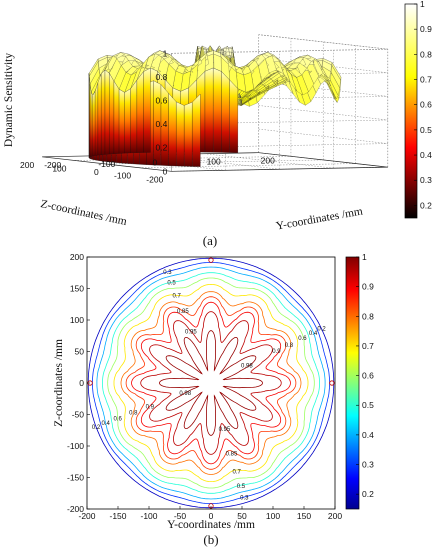 Image resolution: width=437 pixels, height=550 pixels. What do you see at coordinates (368, 376) in the screenshot?
I see `colorbar-b-tick-label: 0.6` at bounding box center [368, 376].